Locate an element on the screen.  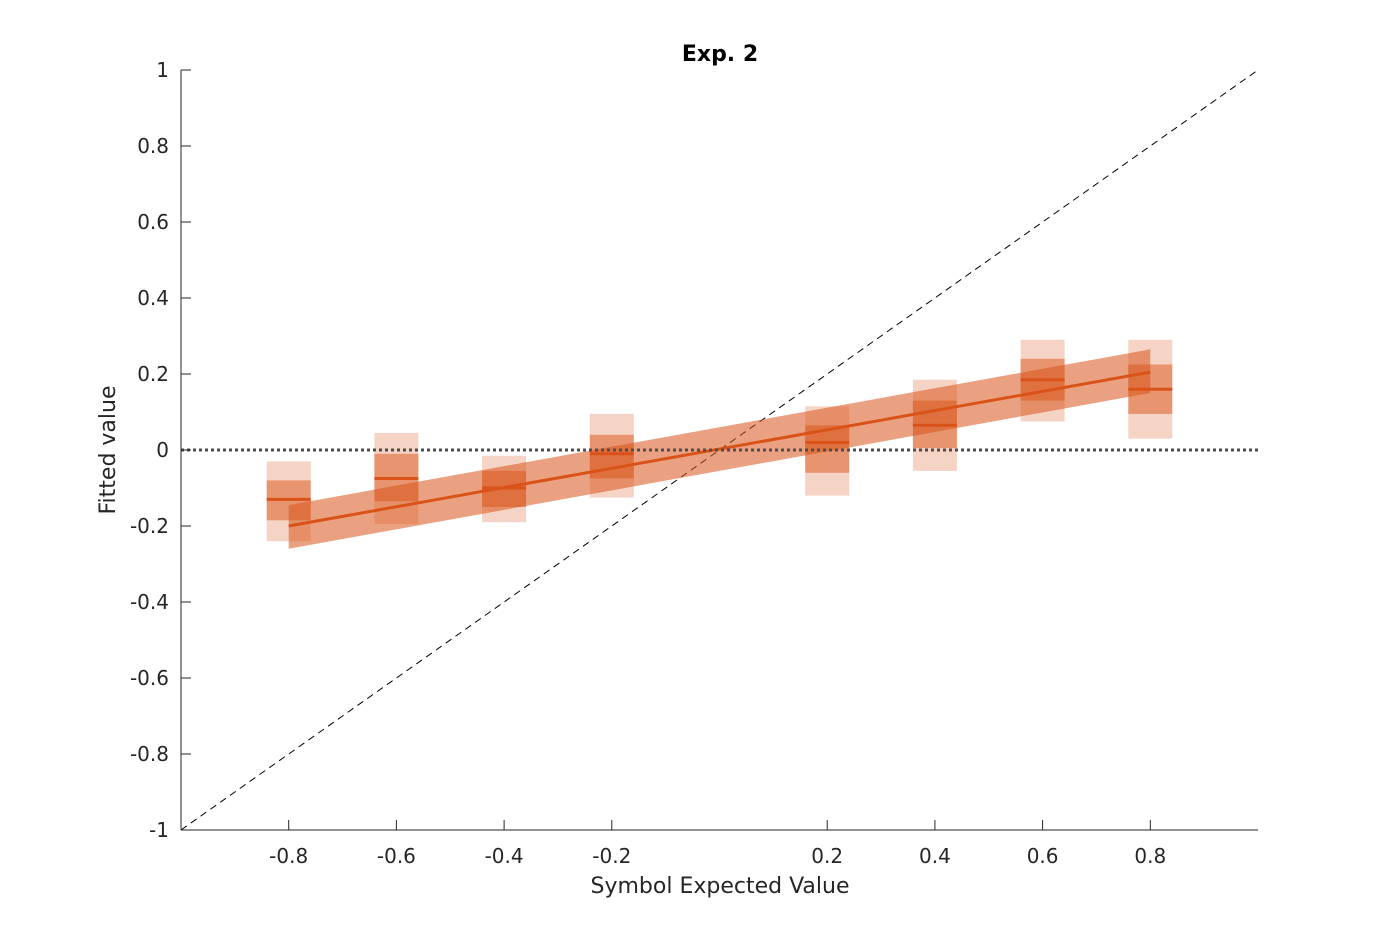
y-tick-label-10: 1 is located at coordinates (162, 70).